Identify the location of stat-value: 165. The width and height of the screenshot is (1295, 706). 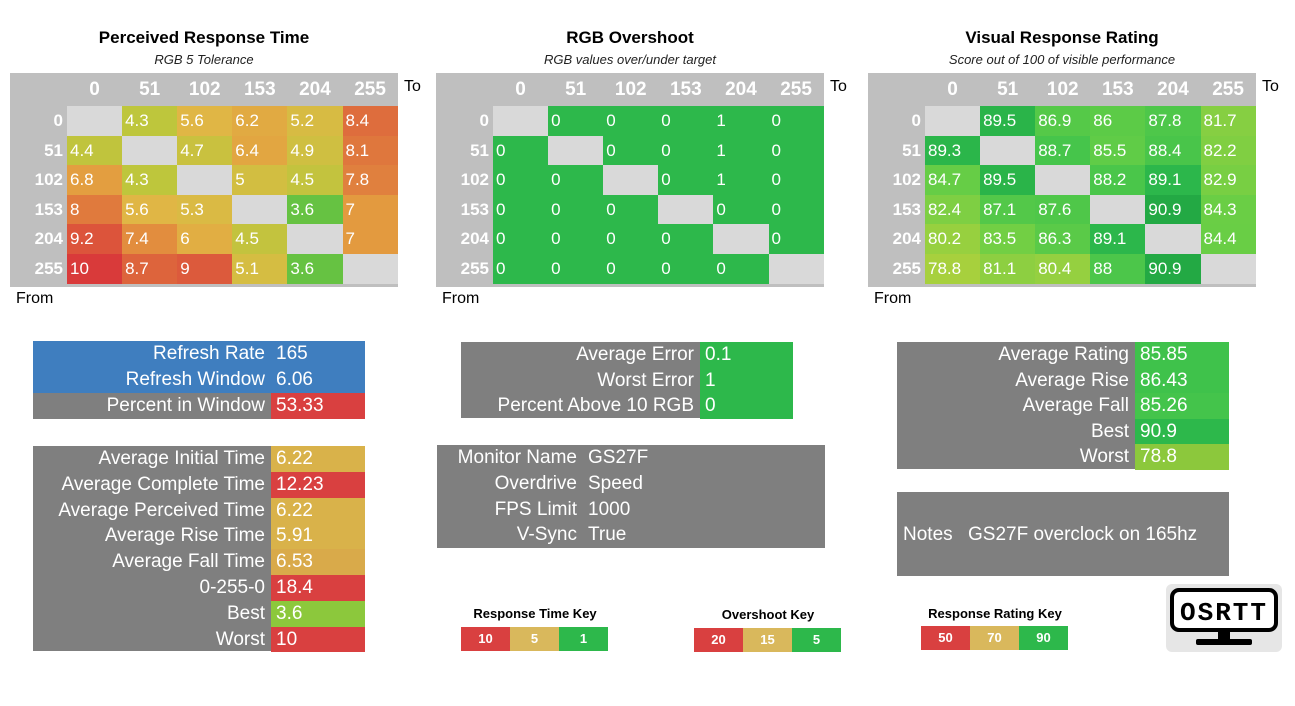
(292, 353).